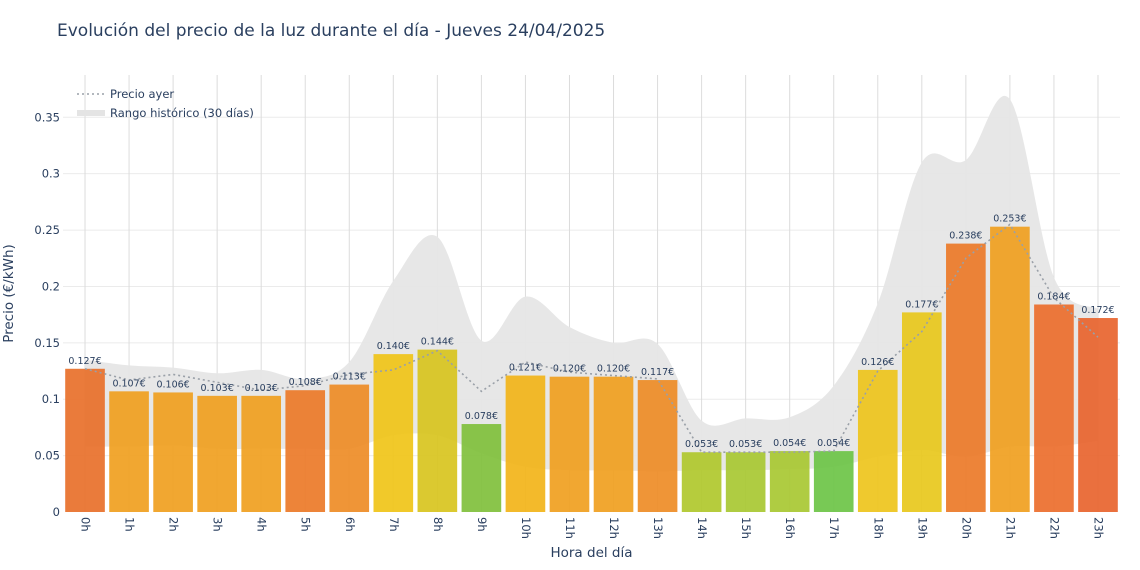  What do you see at coordinates (217, 453) in the screenshot?
I see `bar-3h` at bounding box center [217, 453].